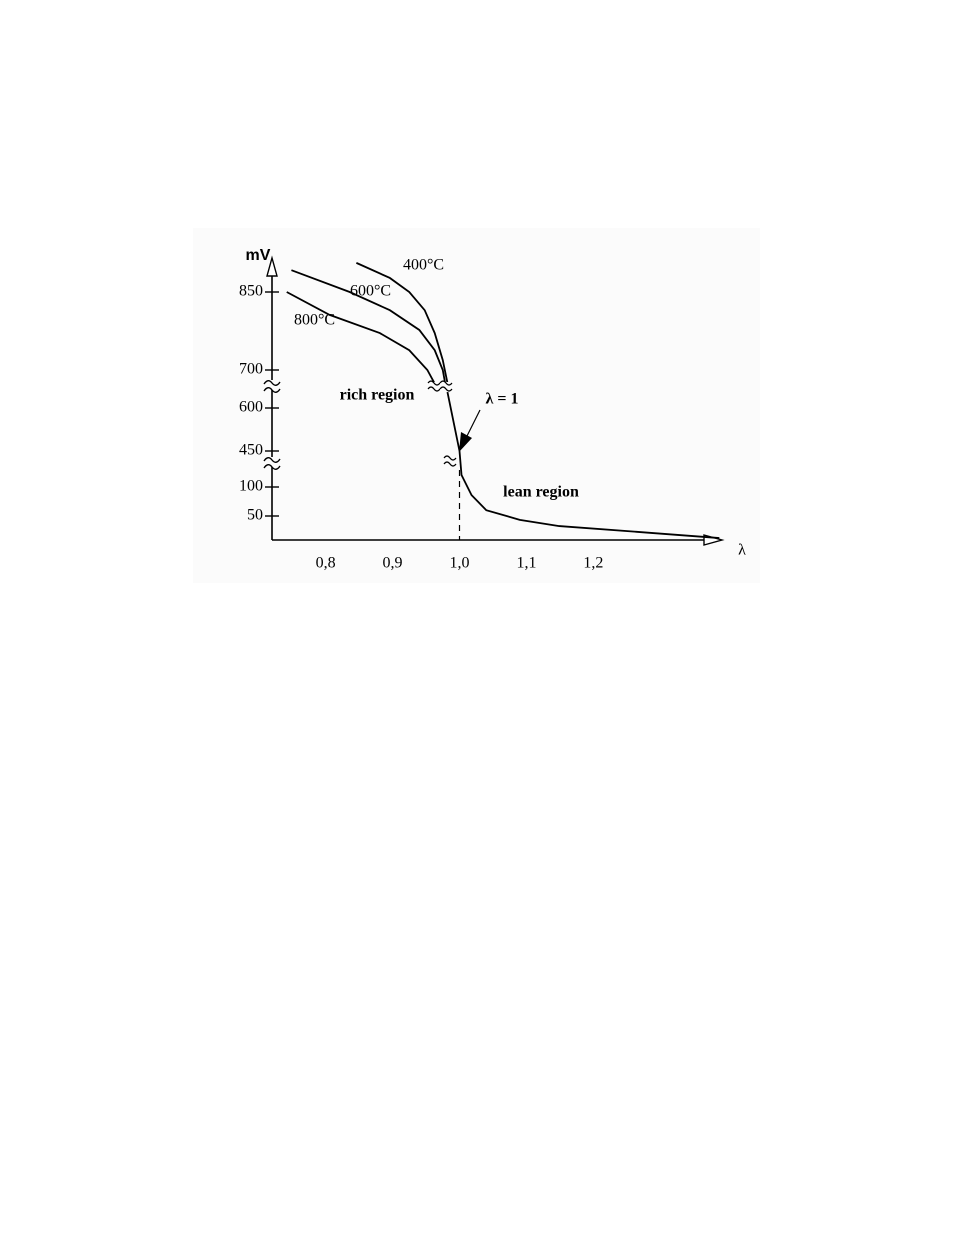 This screenshot has height=1235, width=954. What do you see at coordinates (541, 492) in the screenshot?
I see `annotation: lean region` at bounding box center [541, 492].